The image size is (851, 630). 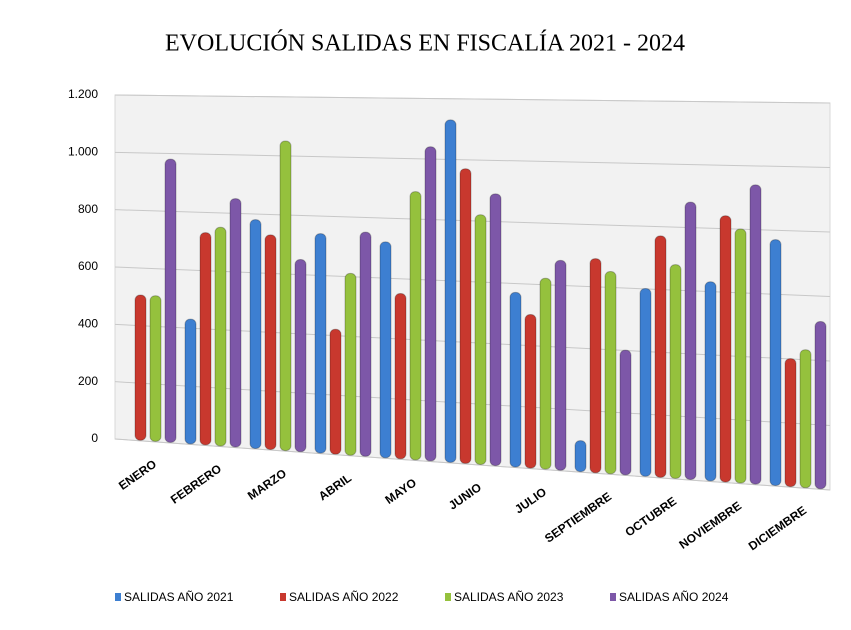 What do you see at coordinates (650, 517) in the screenshot?
I see `x-tick-label: OCTUBRE` at bounding box center [650, 517].